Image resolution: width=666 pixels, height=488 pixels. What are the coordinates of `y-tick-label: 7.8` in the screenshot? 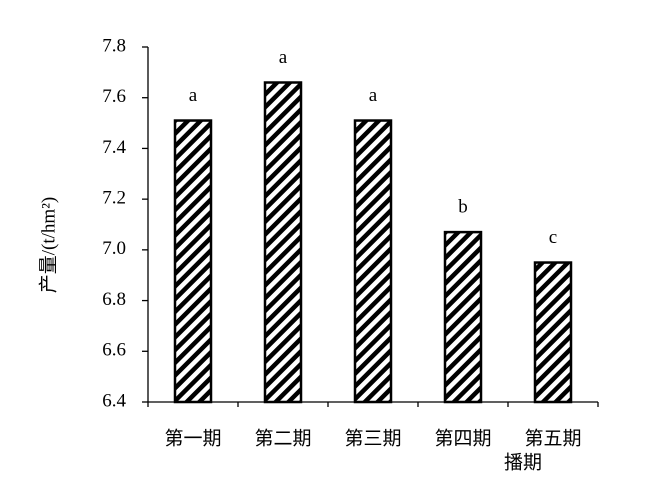 It's located at (114, 45).